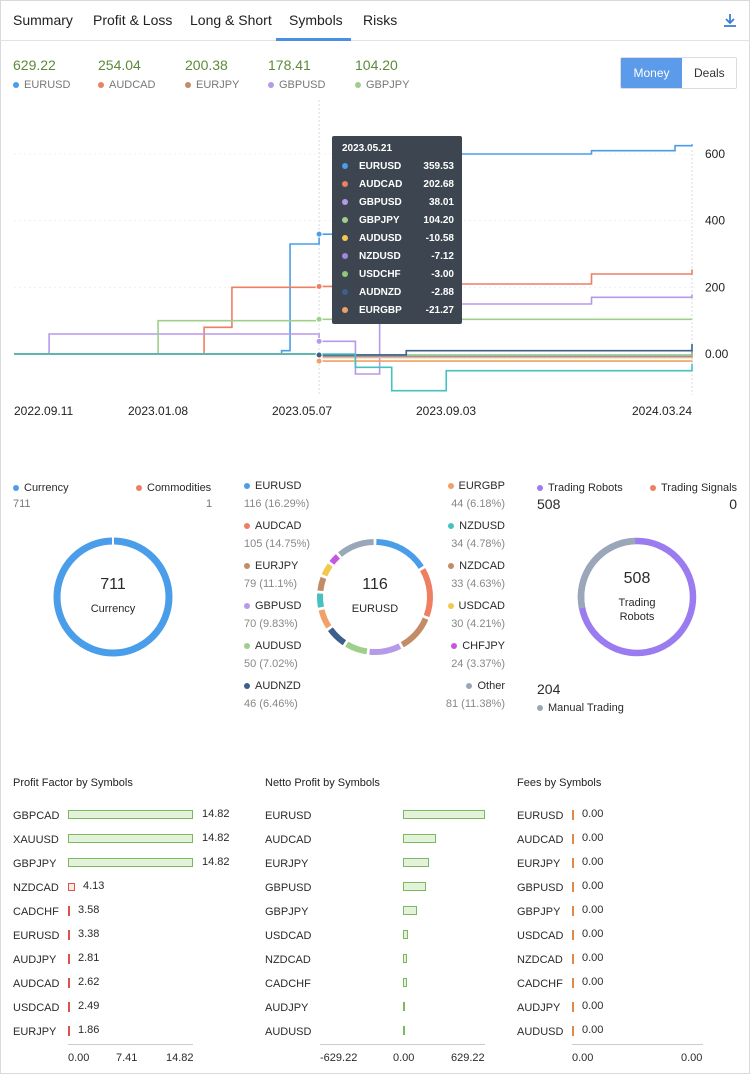 The height and width of the screenshot is (1074, 750). What do you see at coordinates (289, 65) in the screenshot?
I see `legend-value: 178.41` at bounding box center [289, 65].